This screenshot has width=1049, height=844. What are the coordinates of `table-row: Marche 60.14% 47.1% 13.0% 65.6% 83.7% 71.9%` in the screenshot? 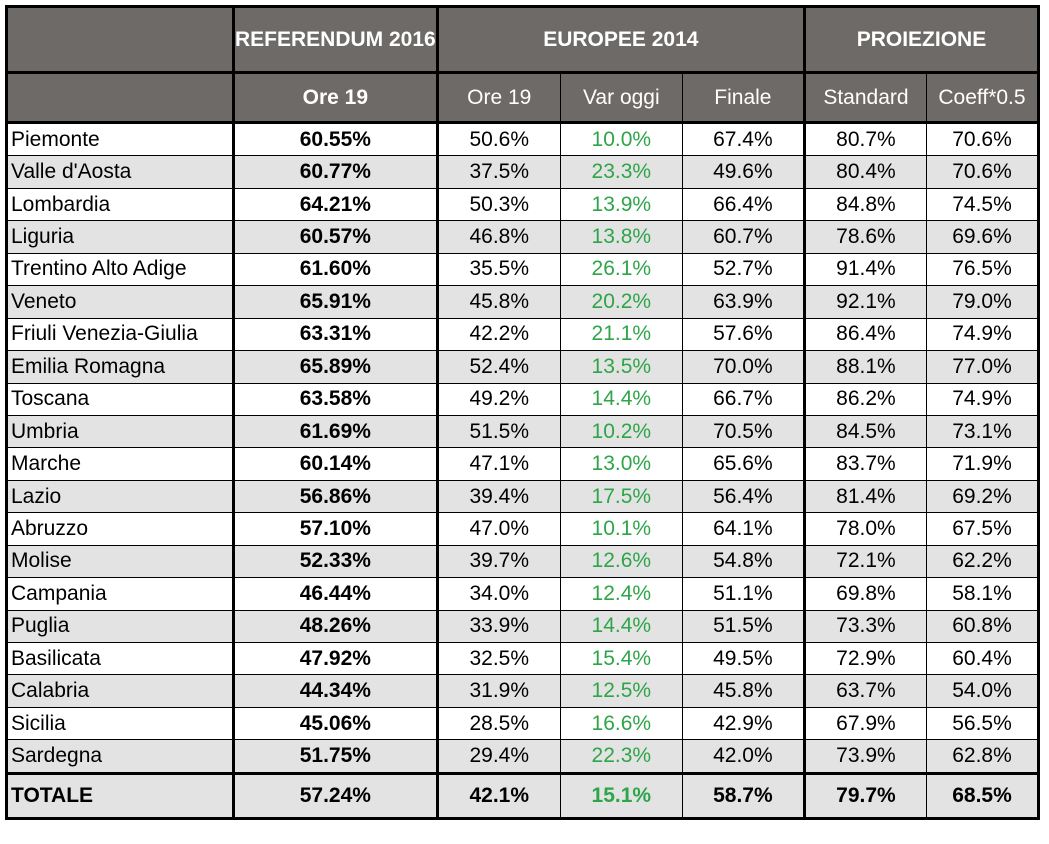 It's located at (523, 464).